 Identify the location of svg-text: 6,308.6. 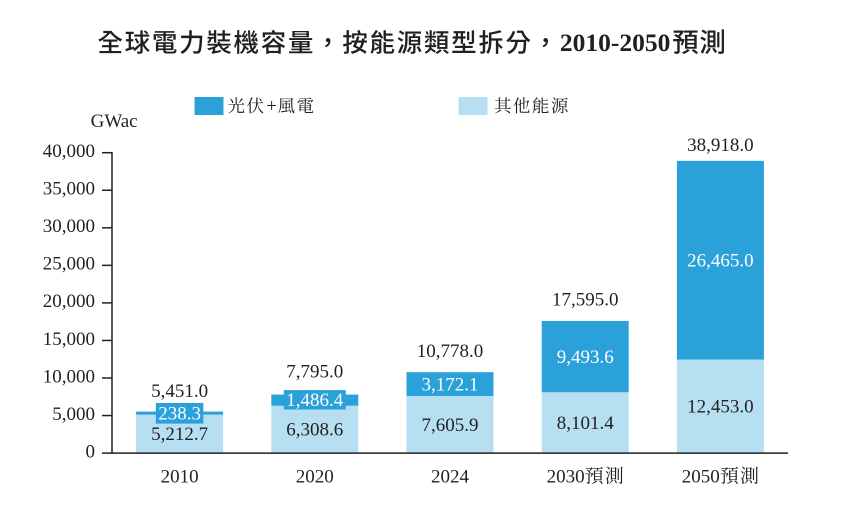
(314, 430).